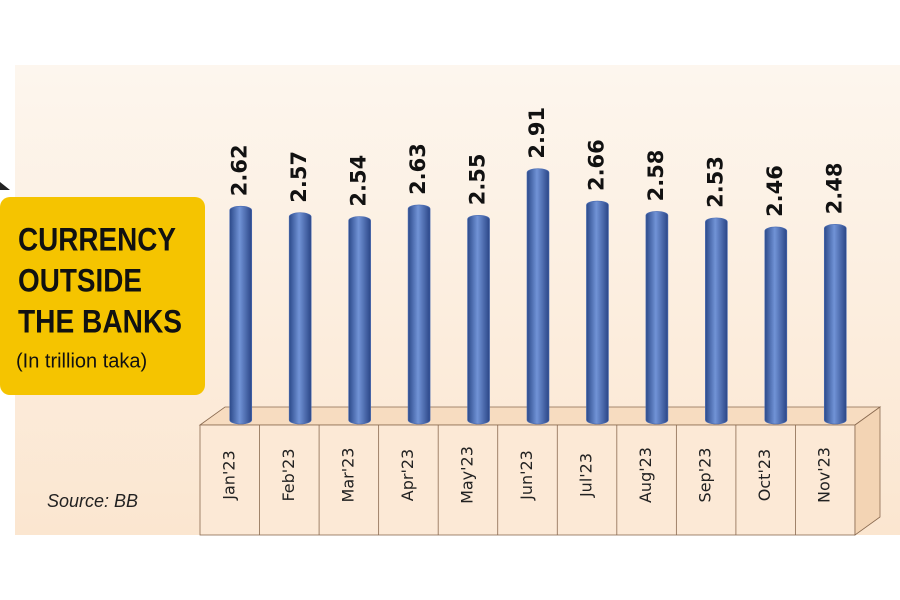  I want to click on value-label: 2.46, so click(775, 191).